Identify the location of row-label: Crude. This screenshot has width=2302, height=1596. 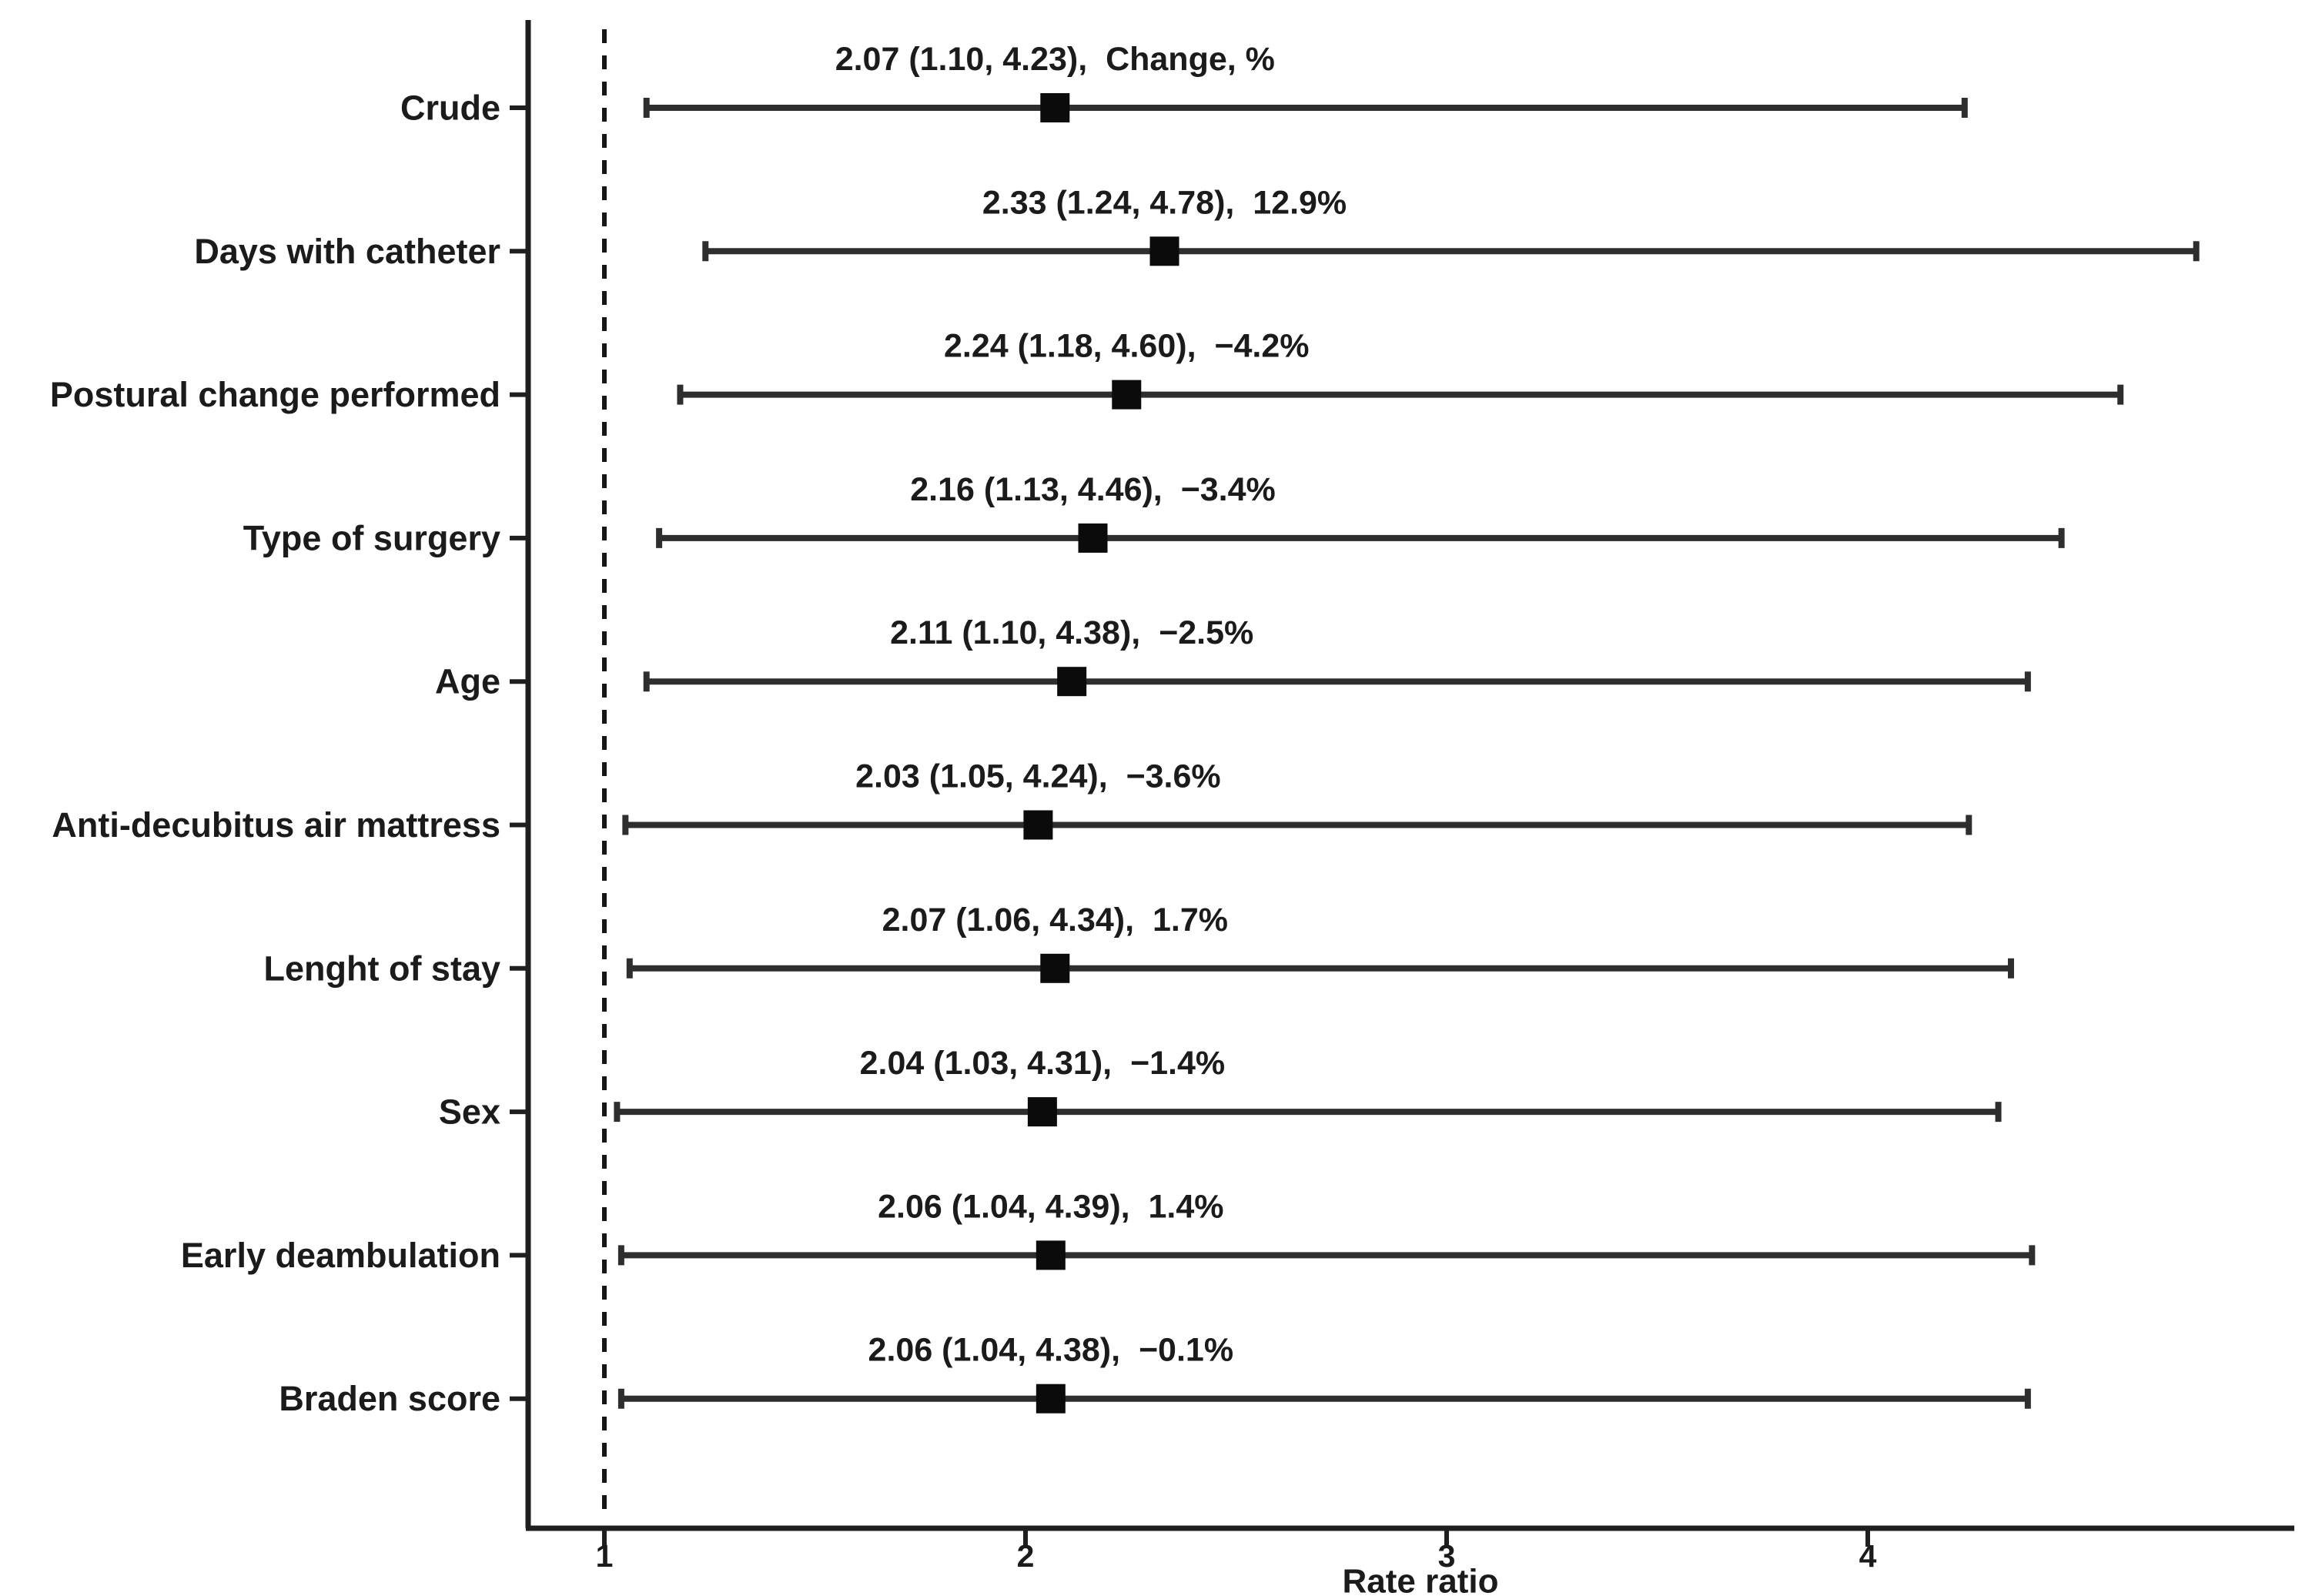
(450, 109).